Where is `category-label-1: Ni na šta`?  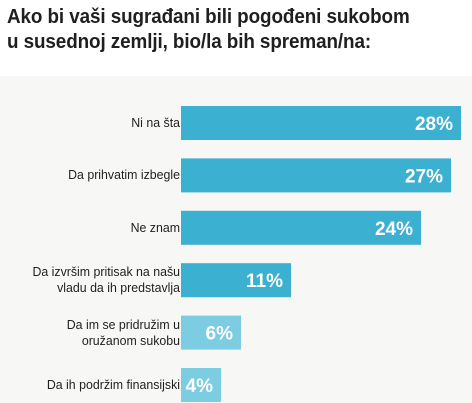
category-label-1: Ni na šta is located at coordinates (155, 122).